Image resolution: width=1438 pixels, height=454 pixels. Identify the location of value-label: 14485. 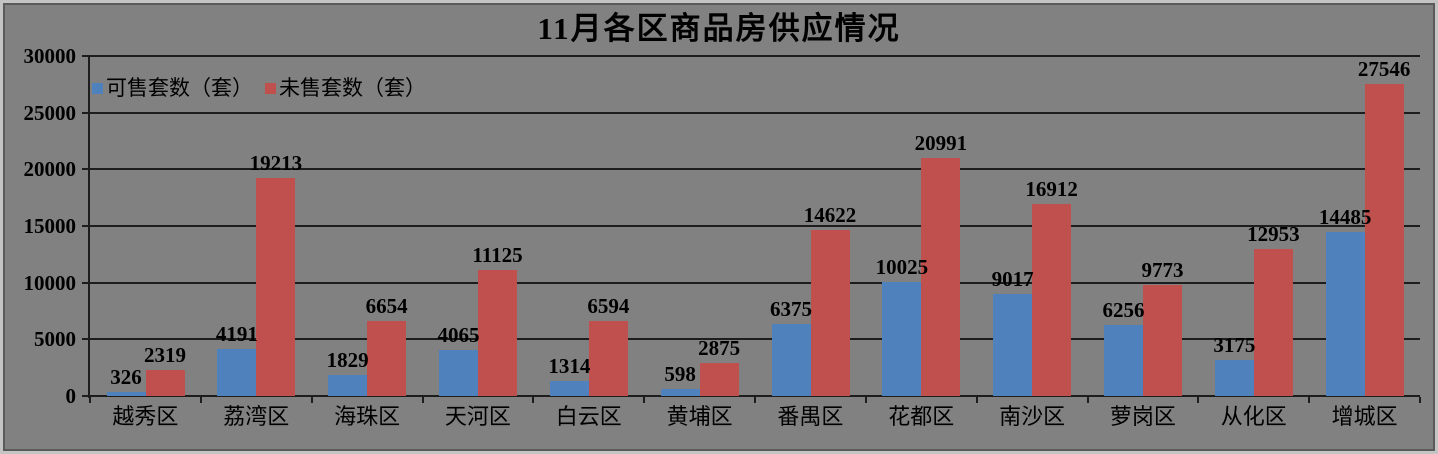
(1345, 216).